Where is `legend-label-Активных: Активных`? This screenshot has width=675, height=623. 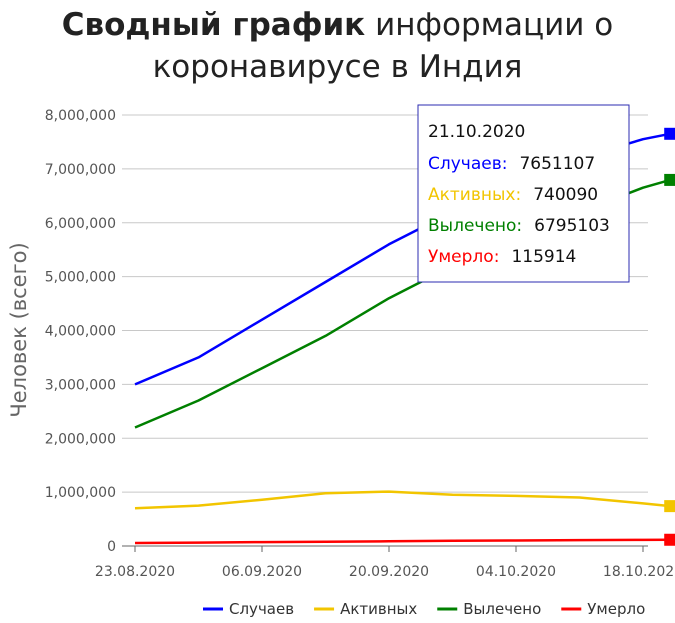
legend-label-Активных: Активных is located at coordinates (378, 609).